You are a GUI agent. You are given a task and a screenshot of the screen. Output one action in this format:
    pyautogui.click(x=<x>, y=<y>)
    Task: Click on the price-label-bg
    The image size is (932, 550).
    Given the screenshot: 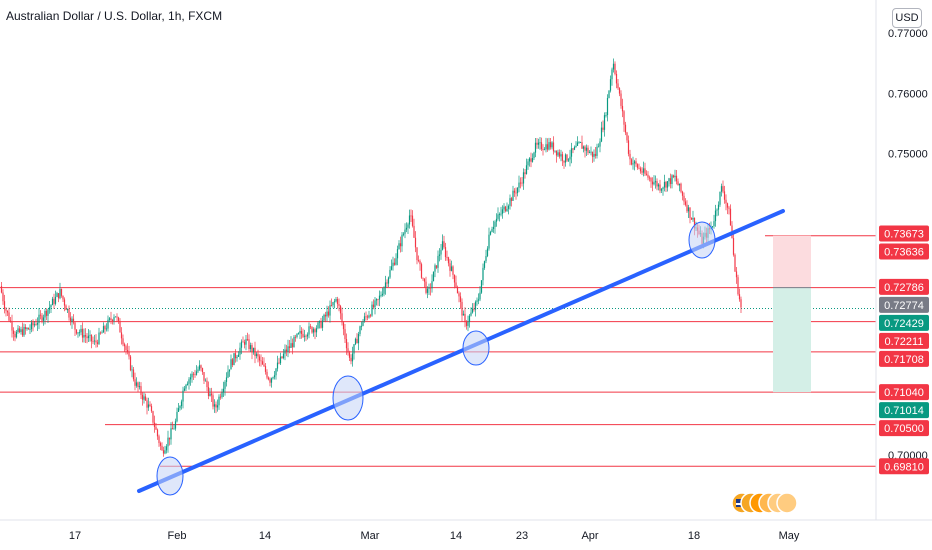 What is the action you would take?
    pyautogui.click(x=904, y=428)
    